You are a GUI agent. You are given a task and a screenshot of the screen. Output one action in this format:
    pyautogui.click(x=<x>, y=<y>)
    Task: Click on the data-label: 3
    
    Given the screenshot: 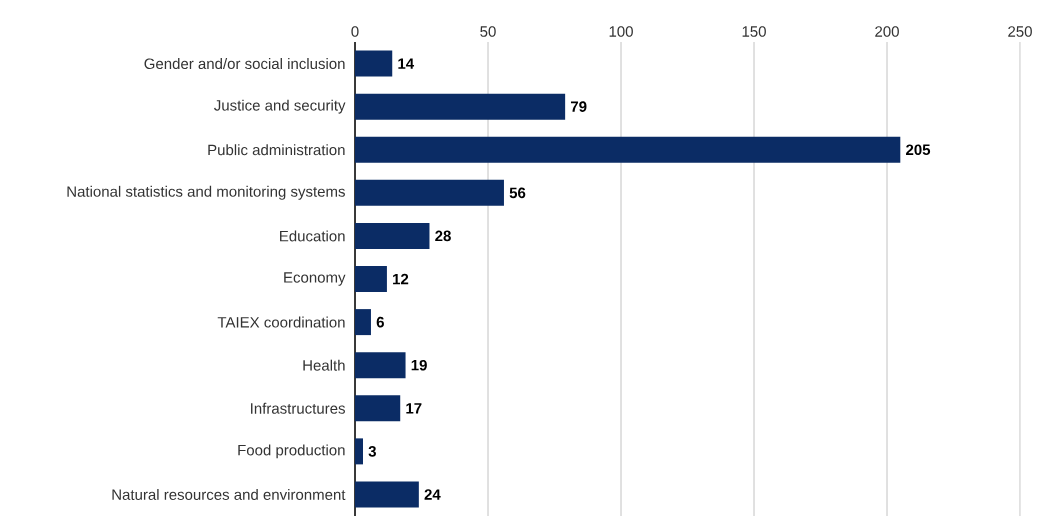 What is the action you would take?
    pyautogui.click(x=372, y=451)
    